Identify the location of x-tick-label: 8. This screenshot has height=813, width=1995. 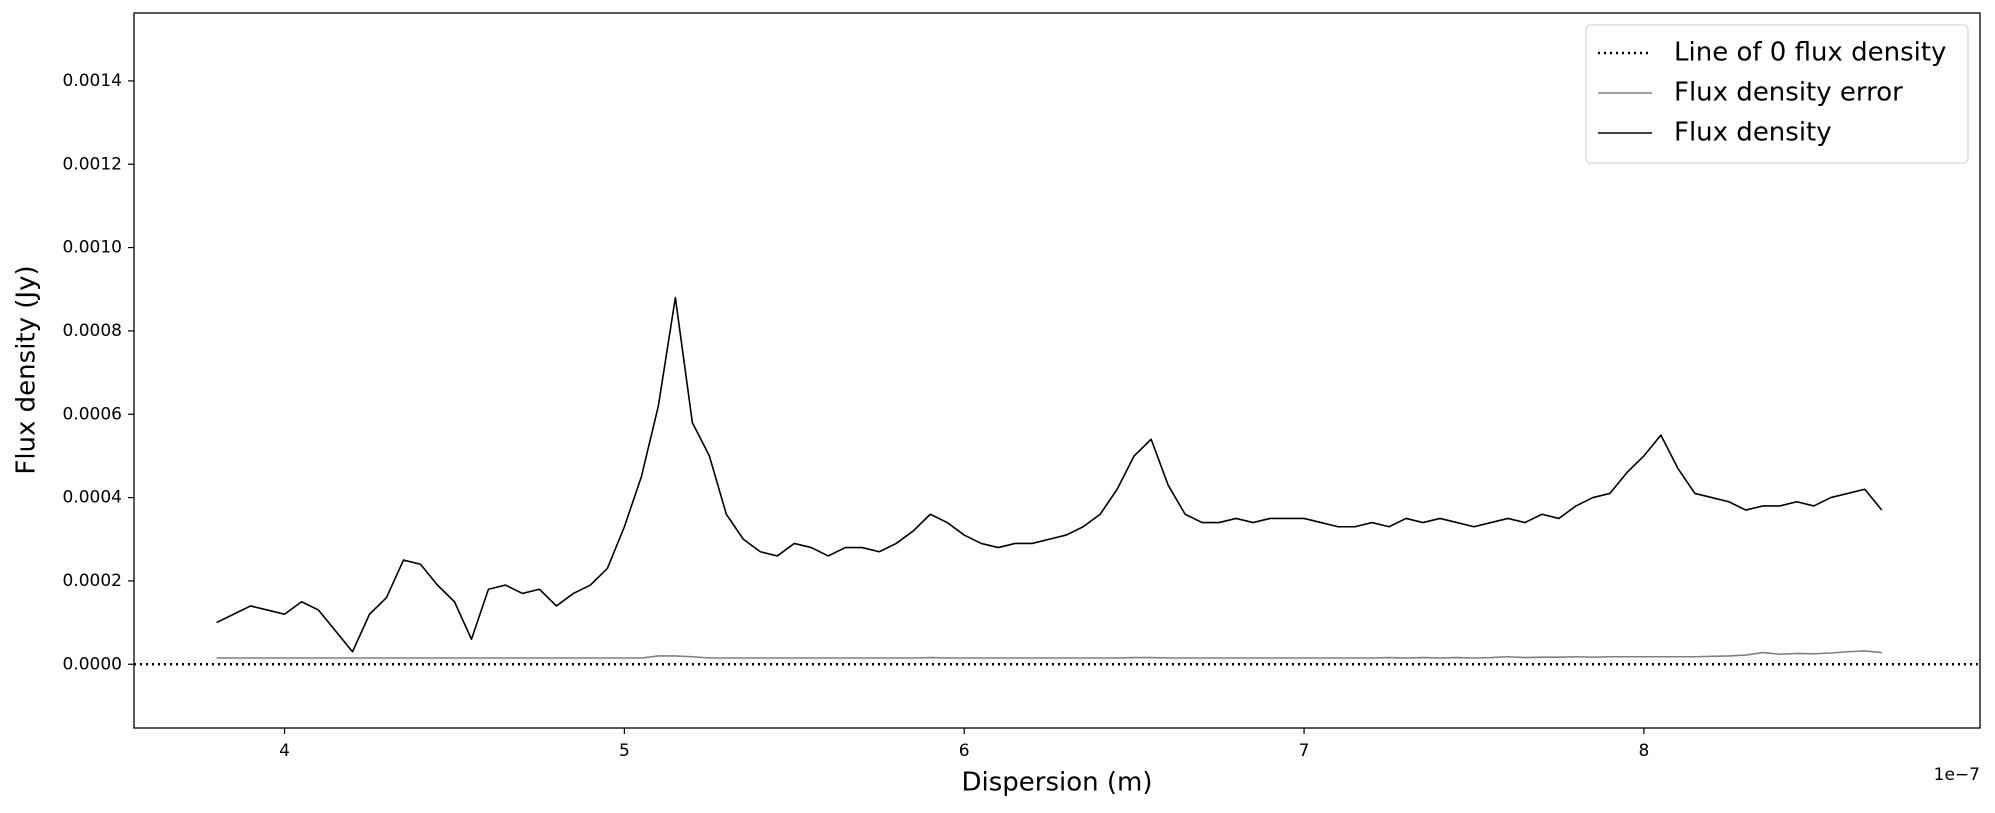
(1643, 751).